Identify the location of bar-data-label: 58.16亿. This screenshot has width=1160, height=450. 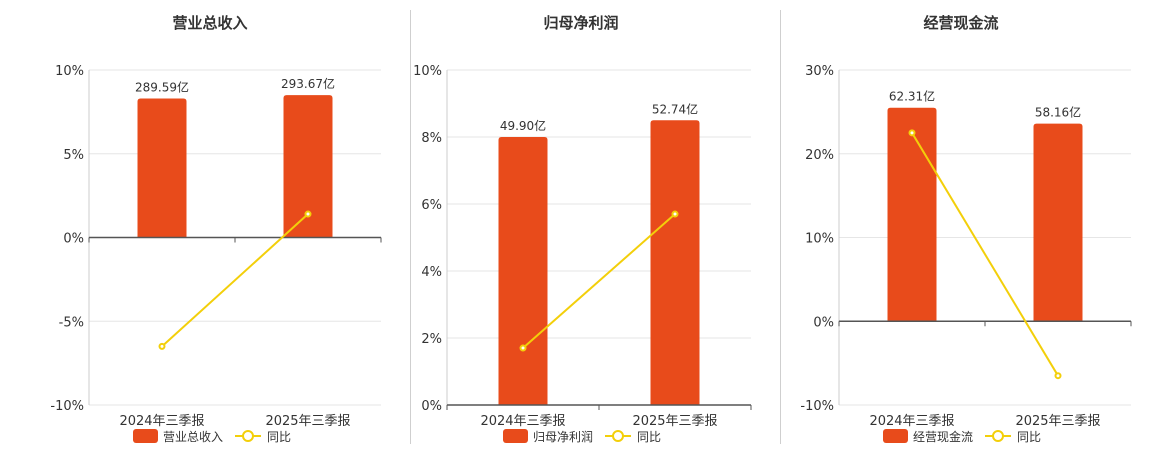
(1058, 112).